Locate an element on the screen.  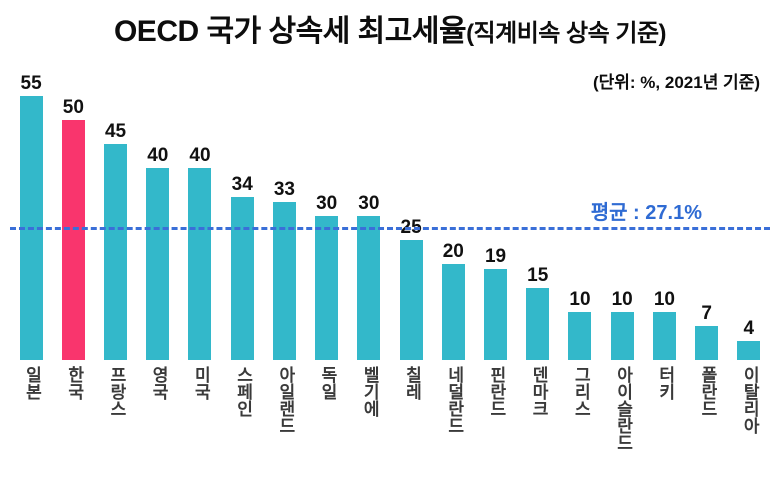
bar-category-label: 네덜란드 is located at coordinates (453, 400).